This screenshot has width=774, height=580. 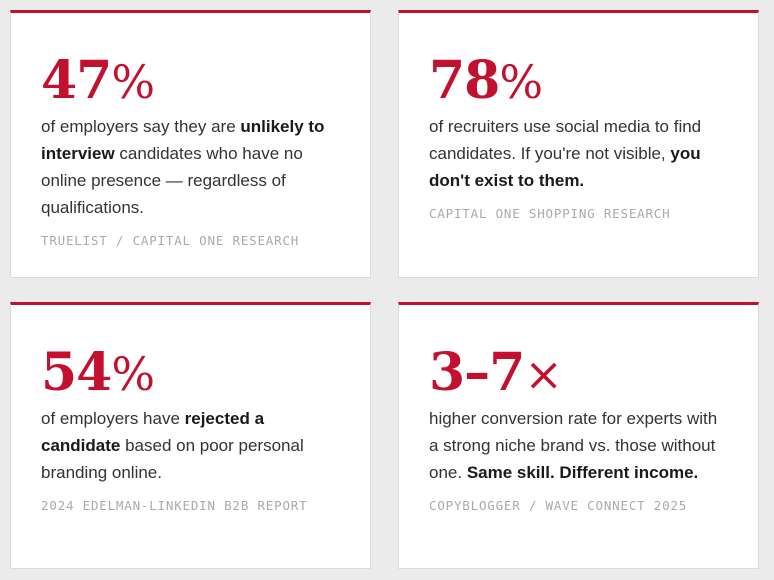 I want to click on emphasis: rejected a candidate, so click(x=153, y=432).